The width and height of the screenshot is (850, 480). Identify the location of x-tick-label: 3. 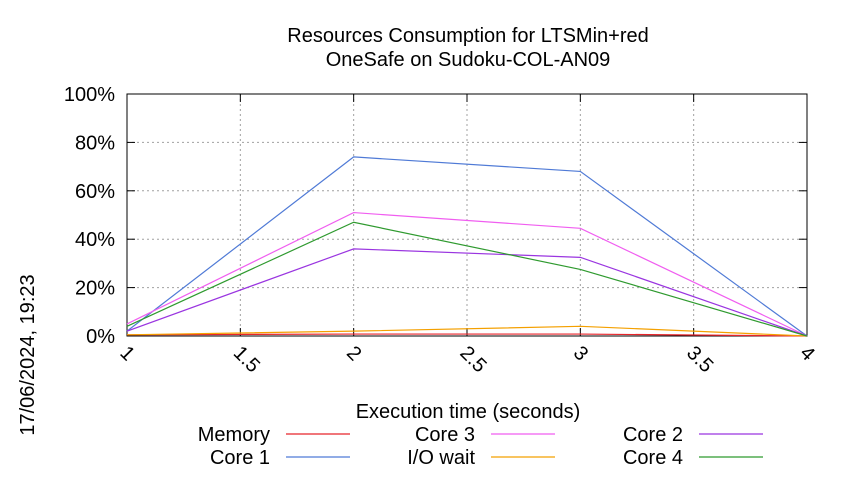
(580, 353).